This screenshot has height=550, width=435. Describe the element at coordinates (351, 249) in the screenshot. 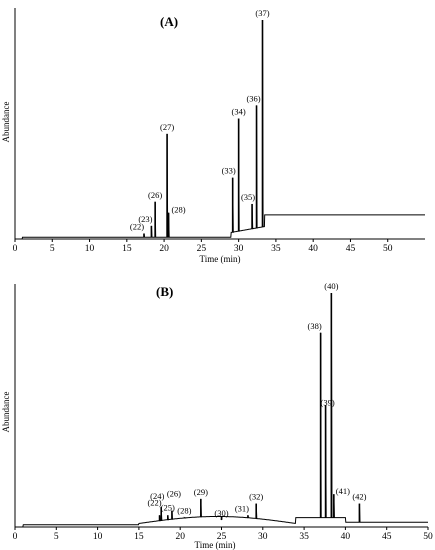

I see `panel-a-x-tick-label: 45` at that location.